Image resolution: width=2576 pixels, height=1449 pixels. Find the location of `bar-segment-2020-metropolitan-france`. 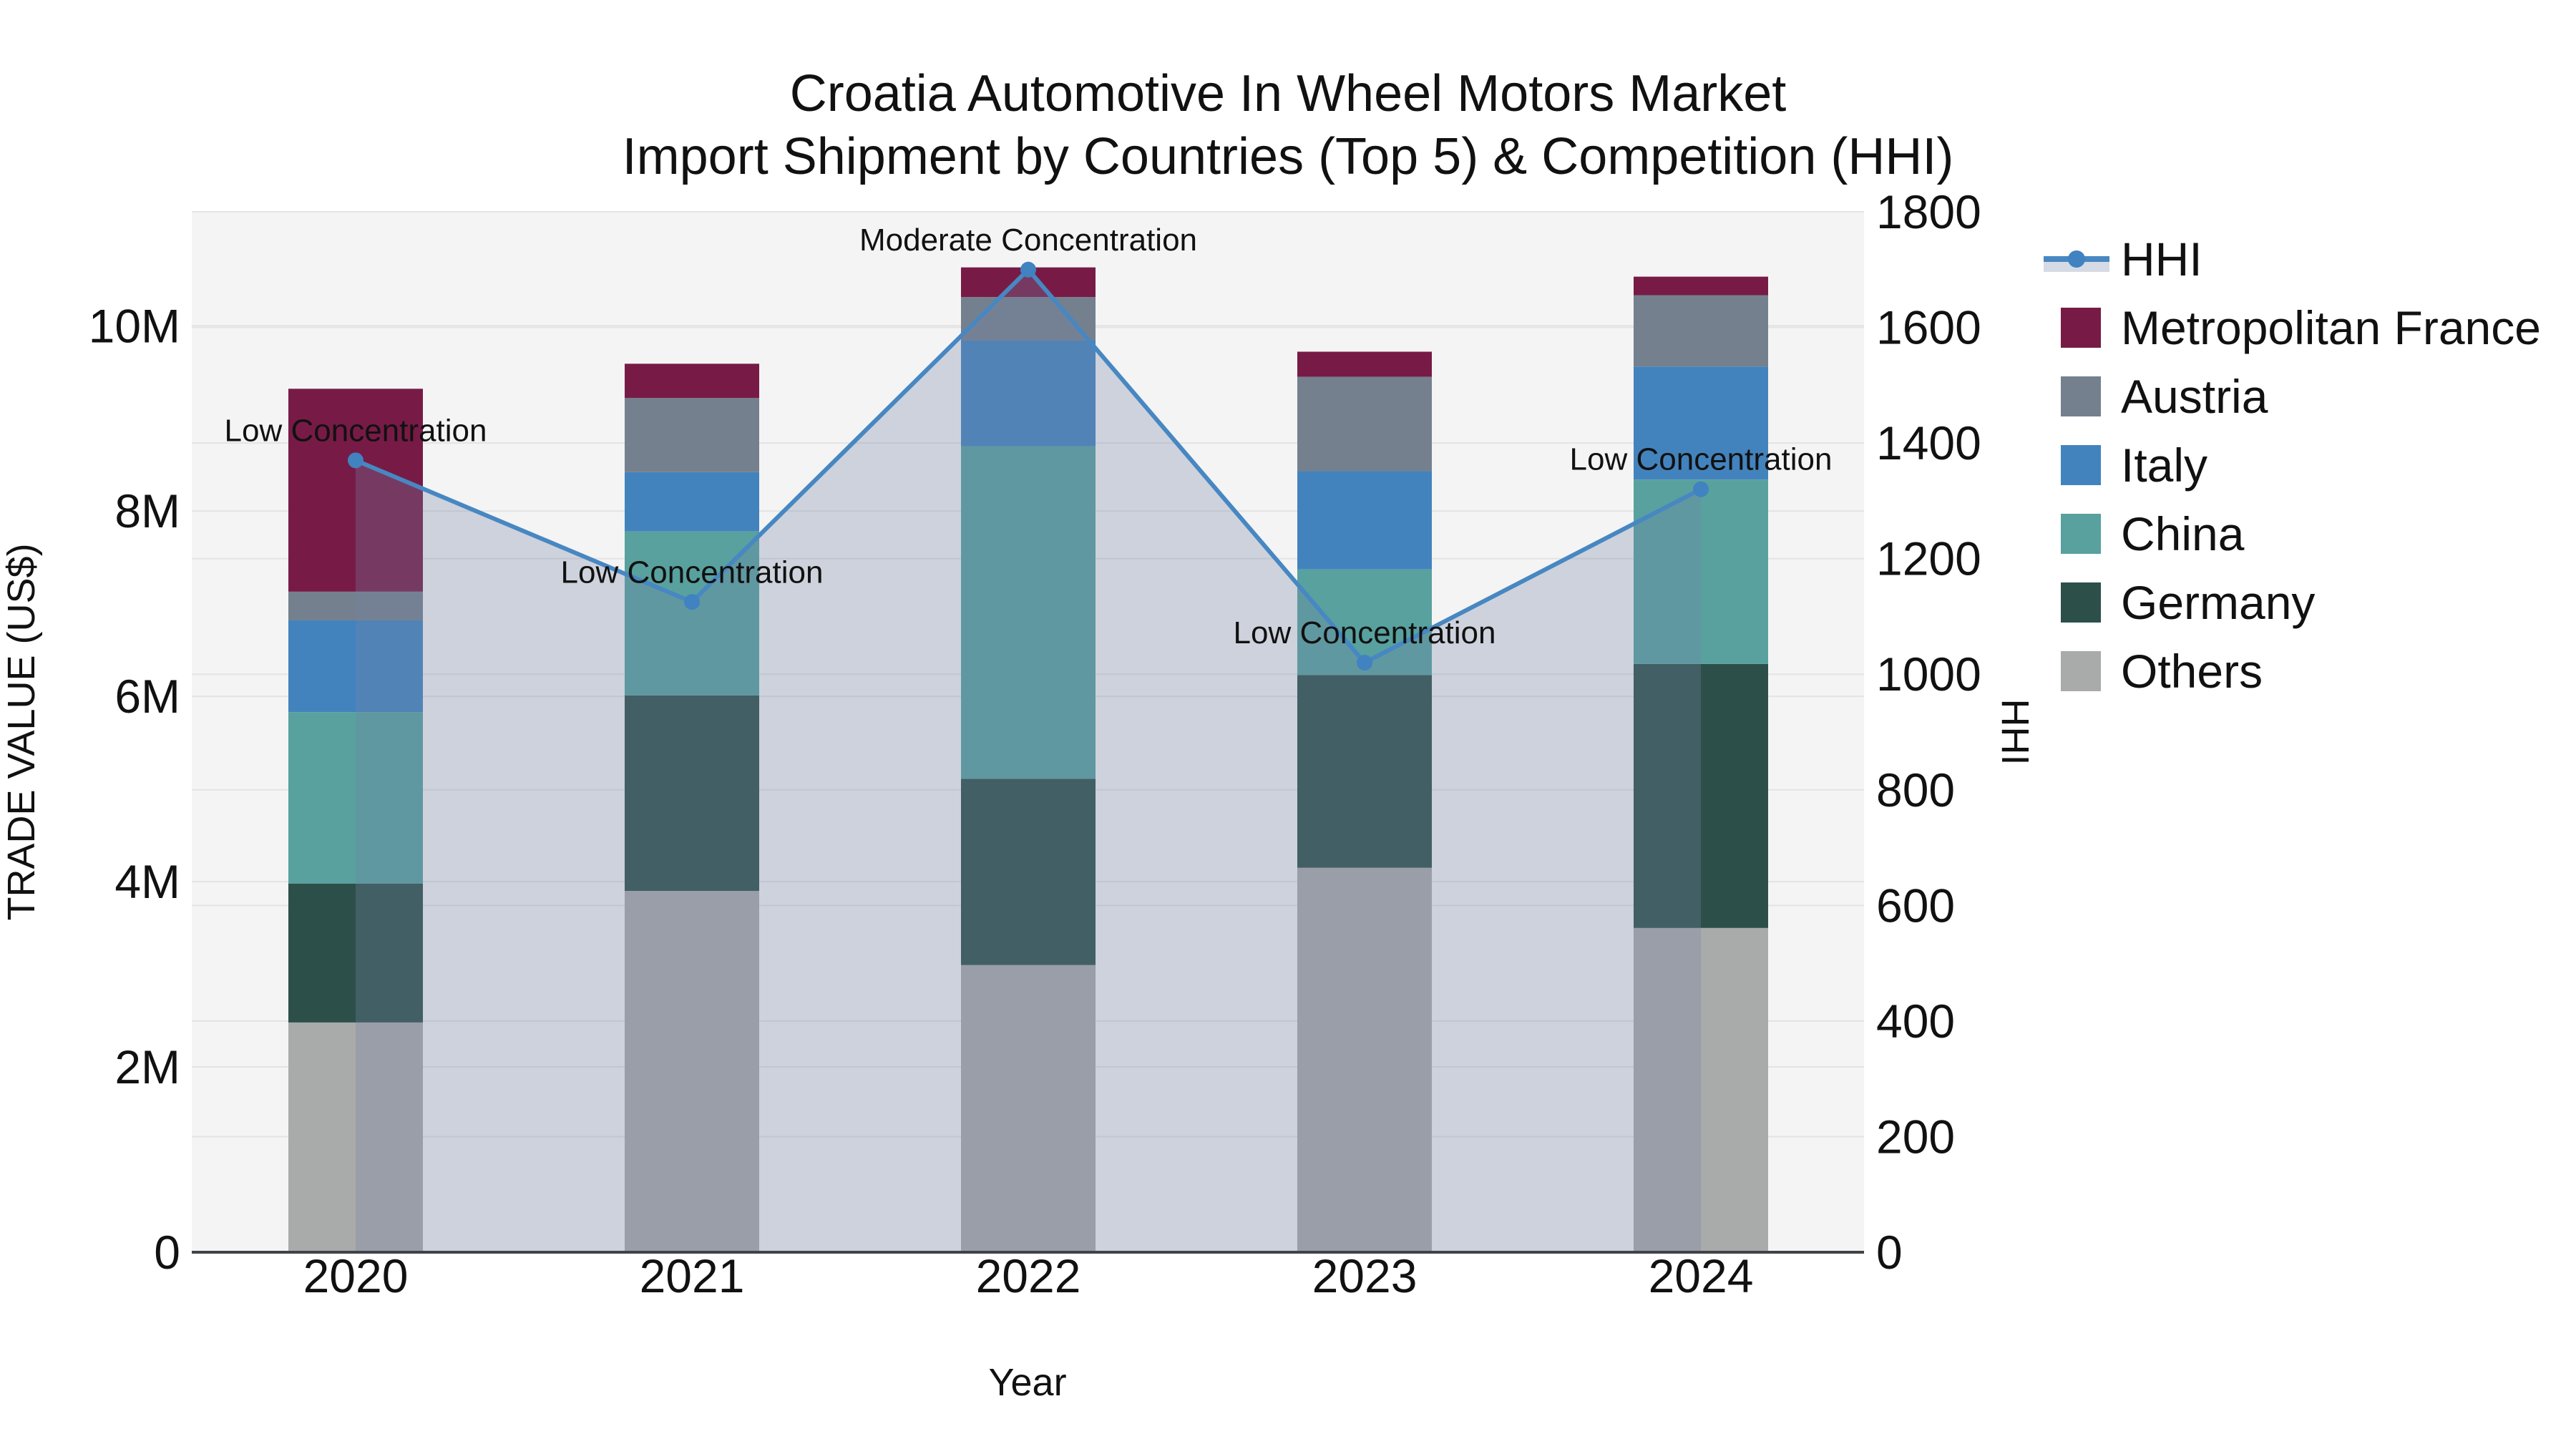

bar-segment-2020-metropolitan-france is located at coordinates (355, 490).